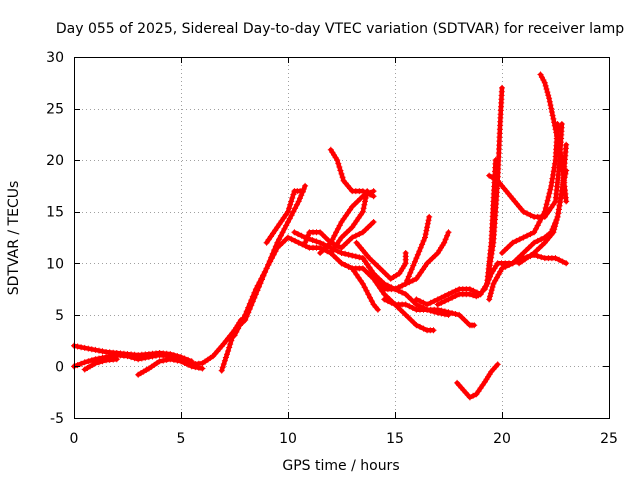 The height and width of the screenshot is (480, 640). Describe the element at coordinates (181, 439) in the screenshot. I see `x-tick-label: 5` at that location.